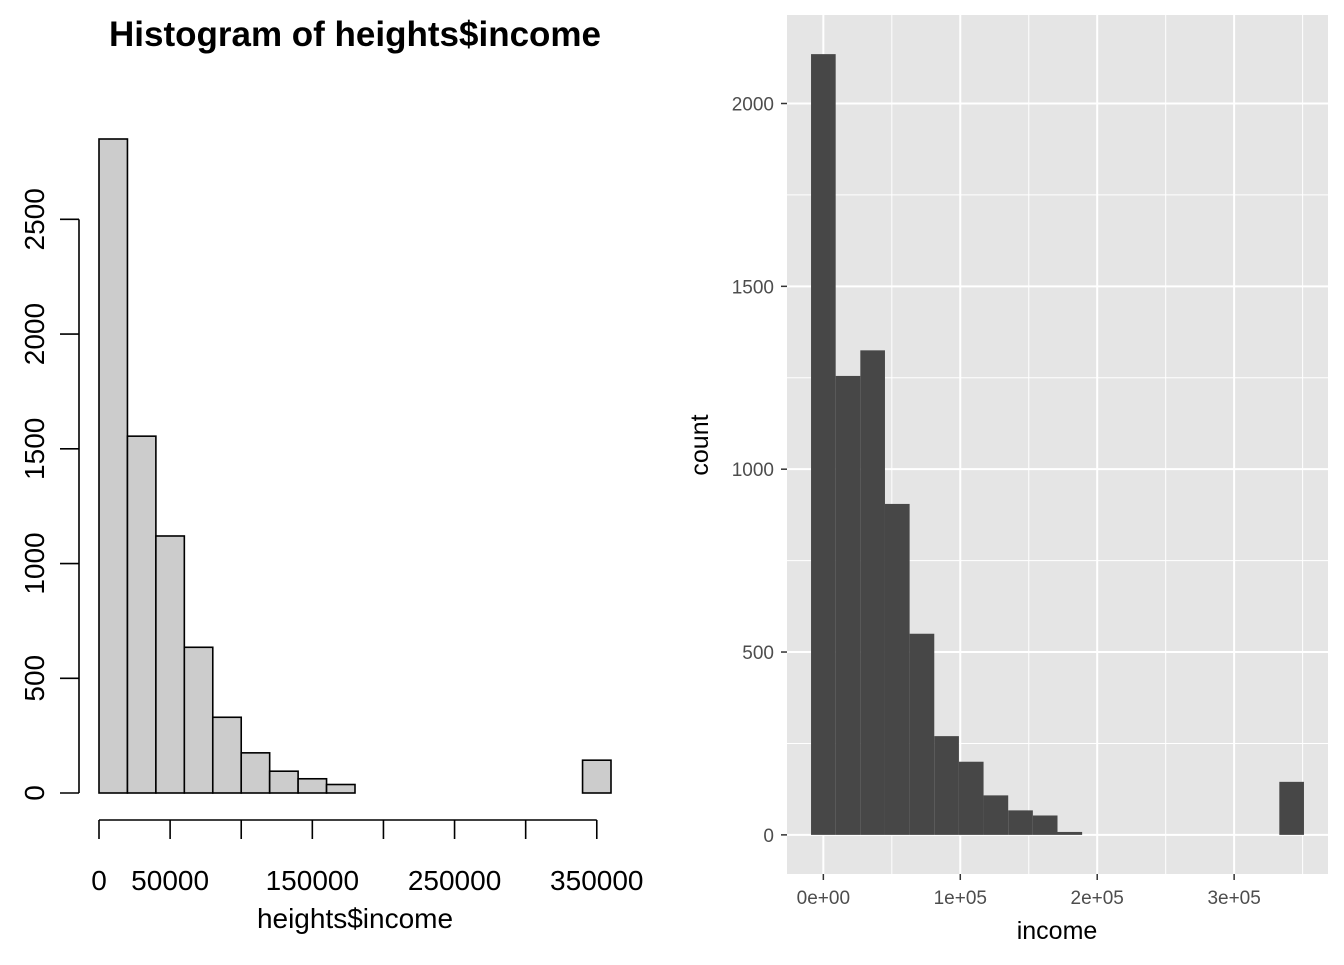  I want to click on x-axis-title: heights$income, so click(355, 918).